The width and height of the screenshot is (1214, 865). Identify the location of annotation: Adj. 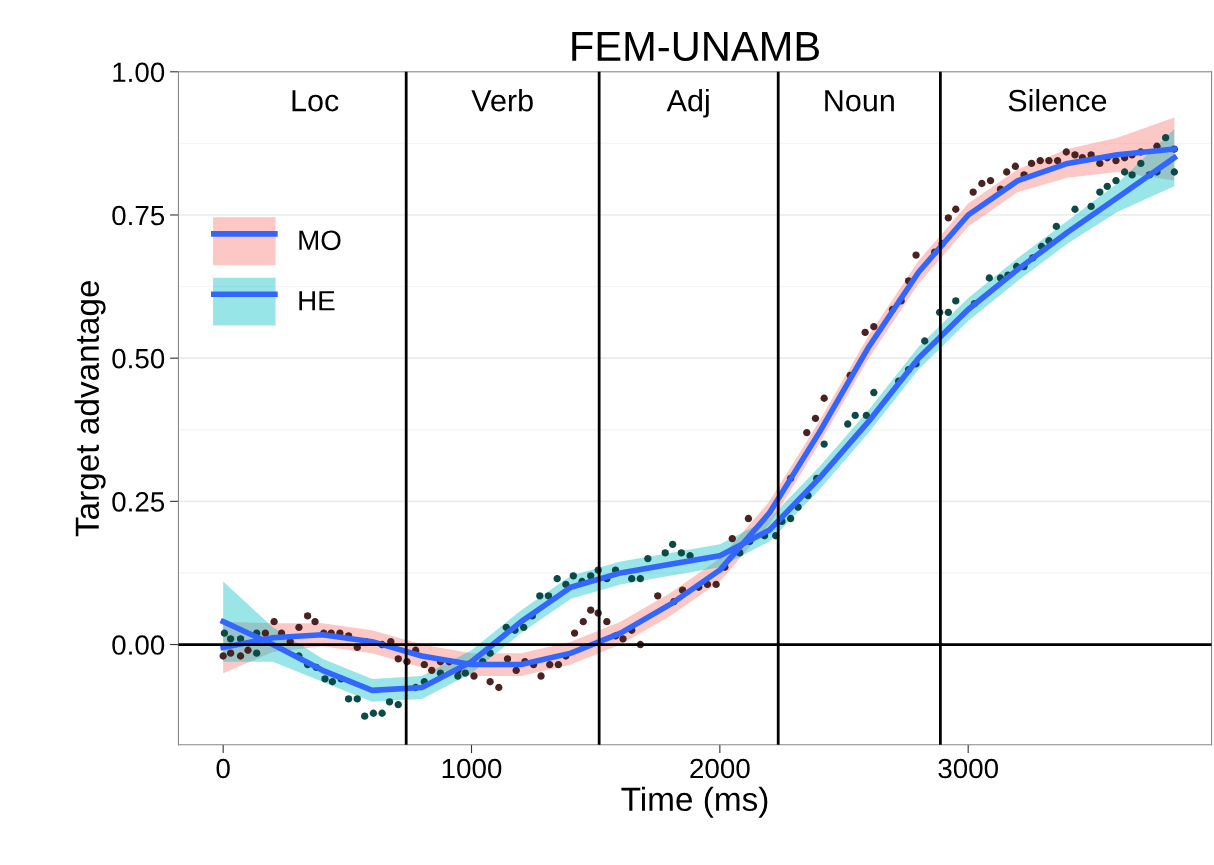
(687, 103).